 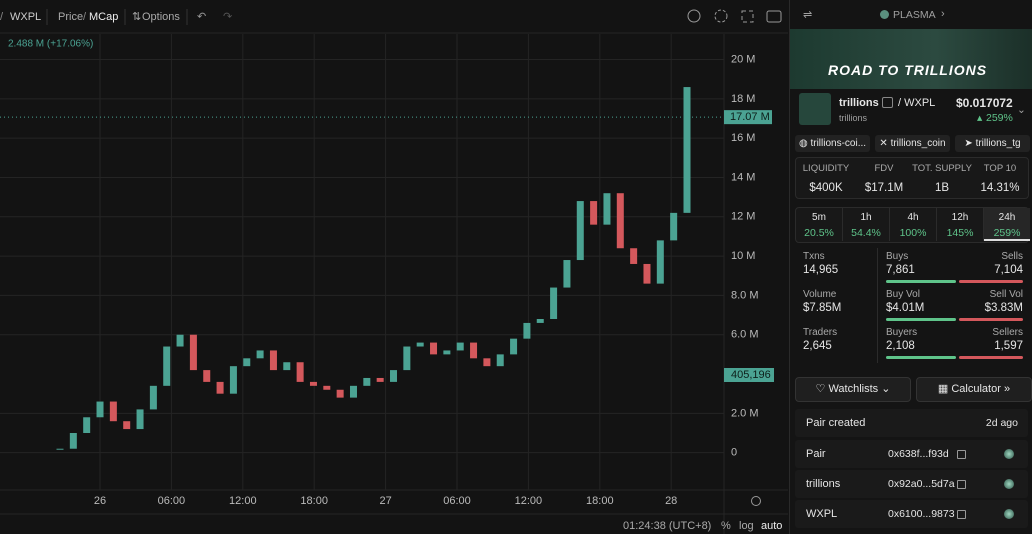 I want to click on link-telegram: ➤ trillions_tg, so click(x=992, y=143).